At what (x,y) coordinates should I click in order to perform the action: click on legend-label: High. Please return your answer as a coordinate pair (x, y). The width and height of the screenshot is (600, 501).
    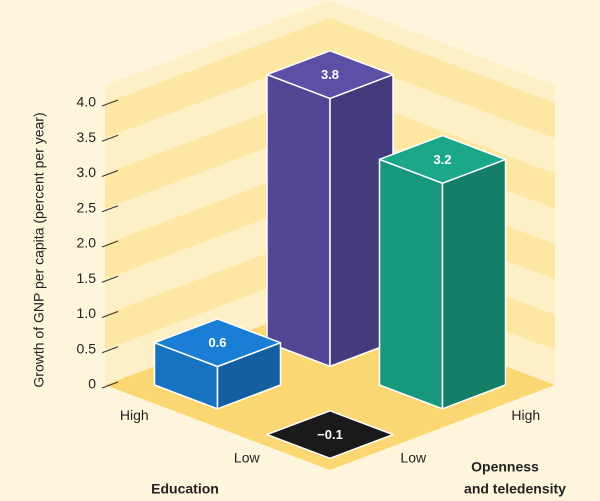
    Looking at the image, I should click on (525, 415).